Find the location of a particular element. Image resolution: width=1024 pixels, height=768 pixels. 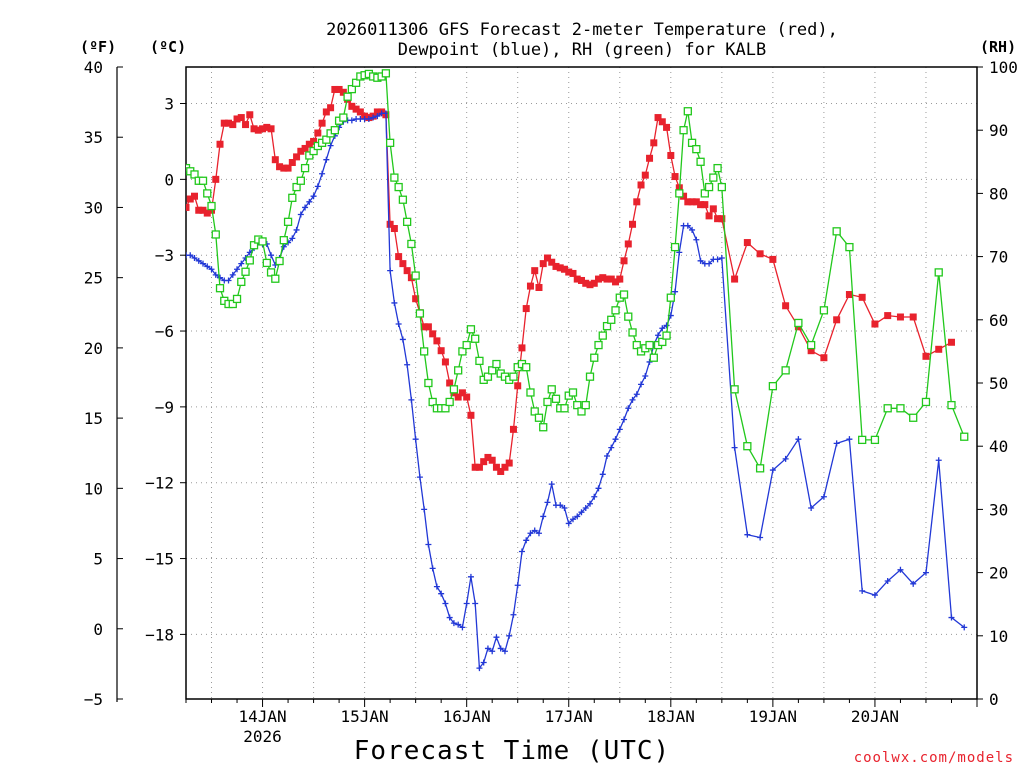

x-tick-label: 15JAN is located at coordinates (365, 716).